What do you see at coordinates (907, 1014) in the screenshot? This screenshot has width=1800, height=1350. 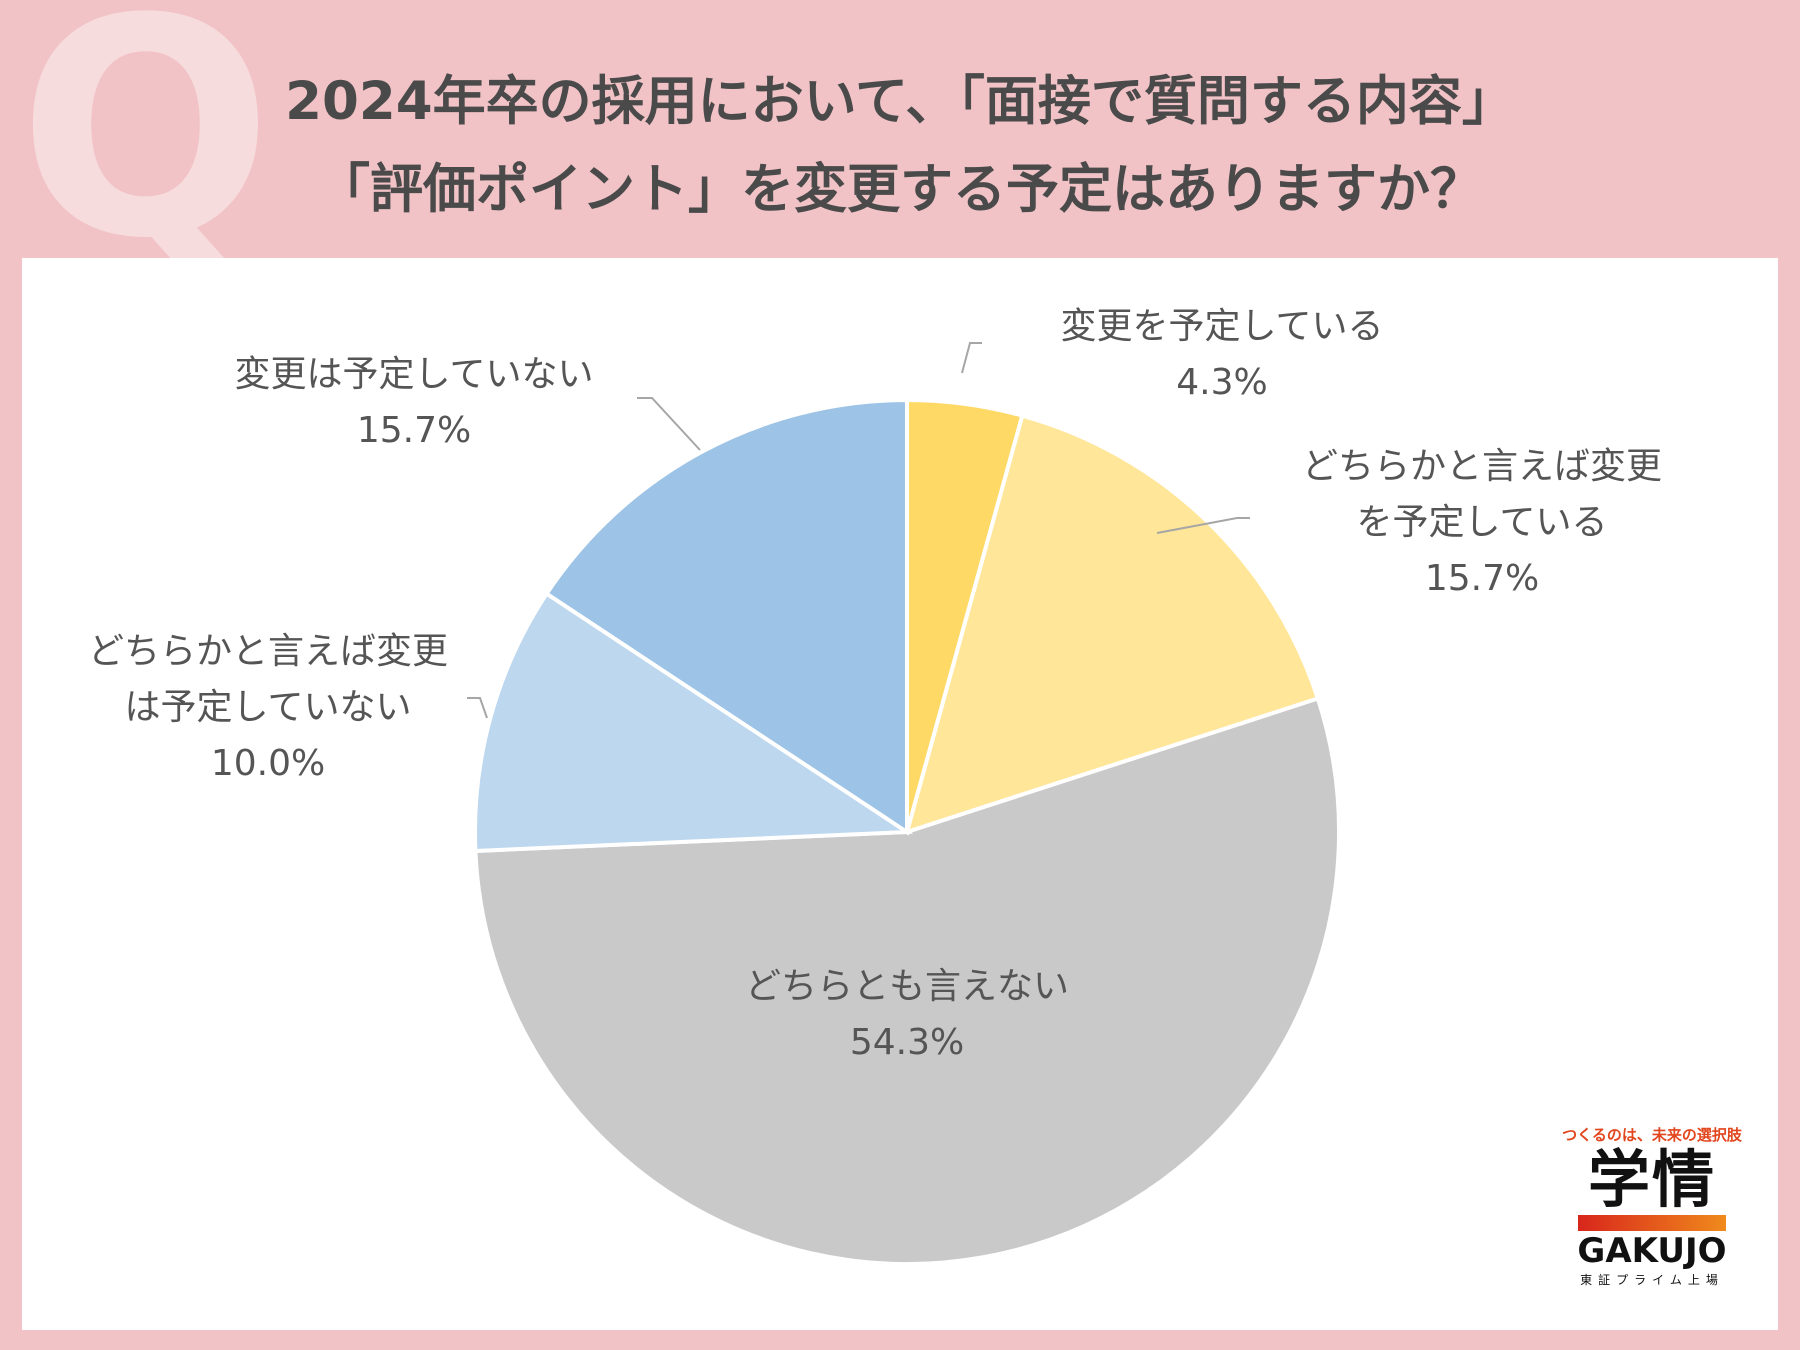 I see `slice-label-3: どちらとも言えない 54.3%` at bounding box center [907, 1014].